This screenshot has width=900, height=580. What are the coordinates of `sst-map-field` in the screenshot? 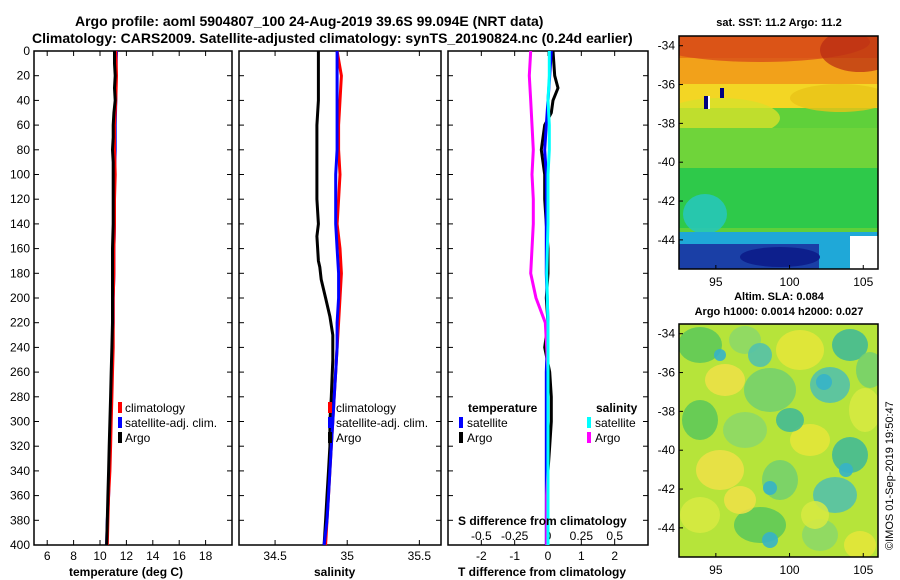 It's located at (778, 152).